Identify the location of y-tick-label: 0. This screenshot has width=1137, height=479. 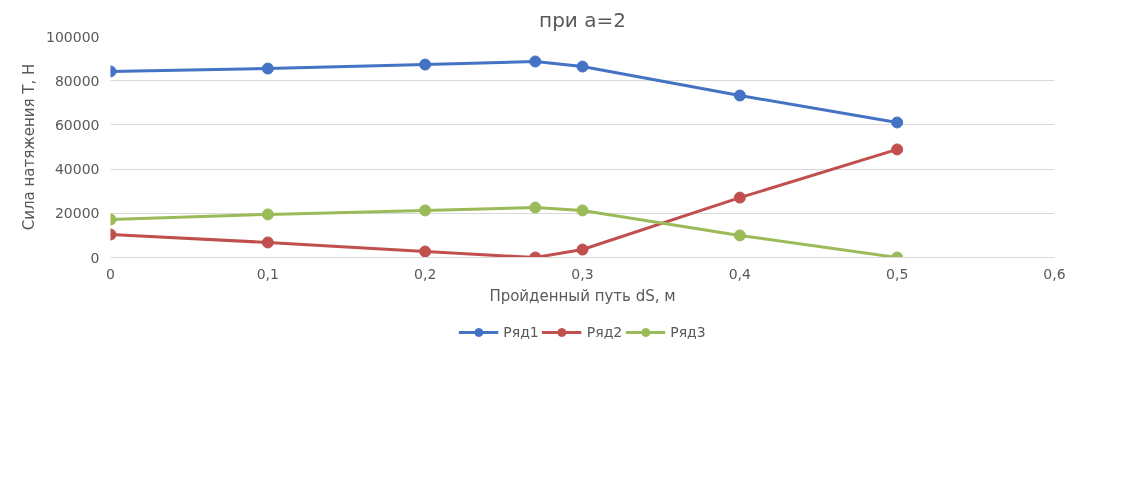
(95, 257).